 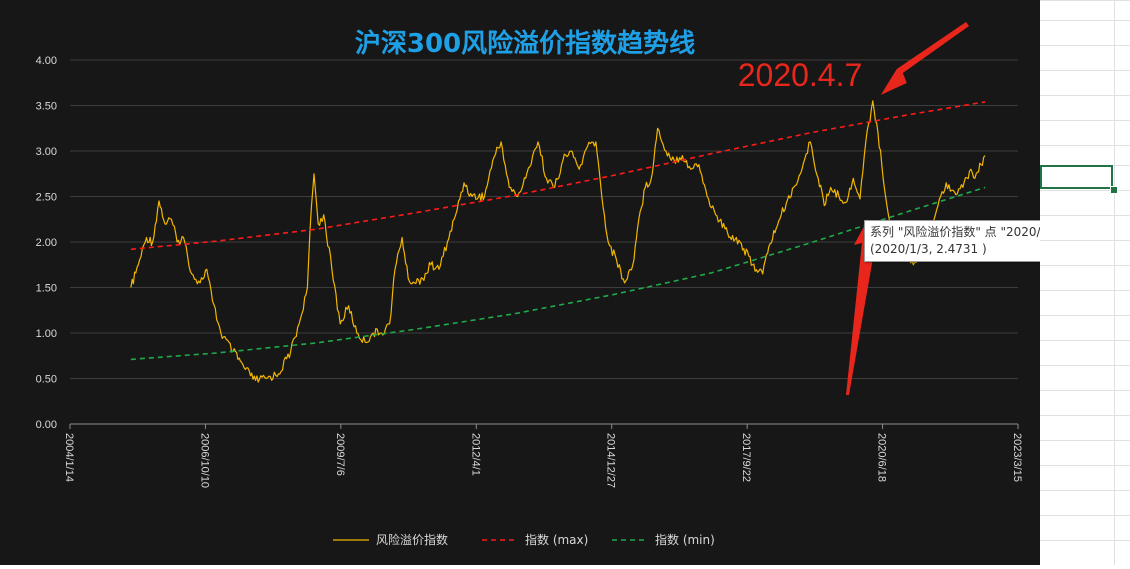 I want to click on tooltip-arrow, so click(x=861, y=306).